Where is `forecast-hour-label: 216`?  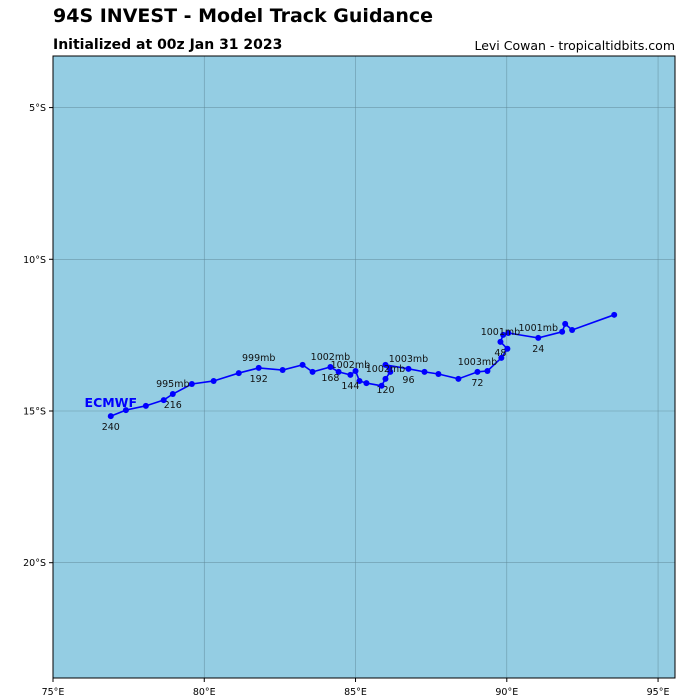
forecast-hour-label: 216 is located at coordinates (173, 405).